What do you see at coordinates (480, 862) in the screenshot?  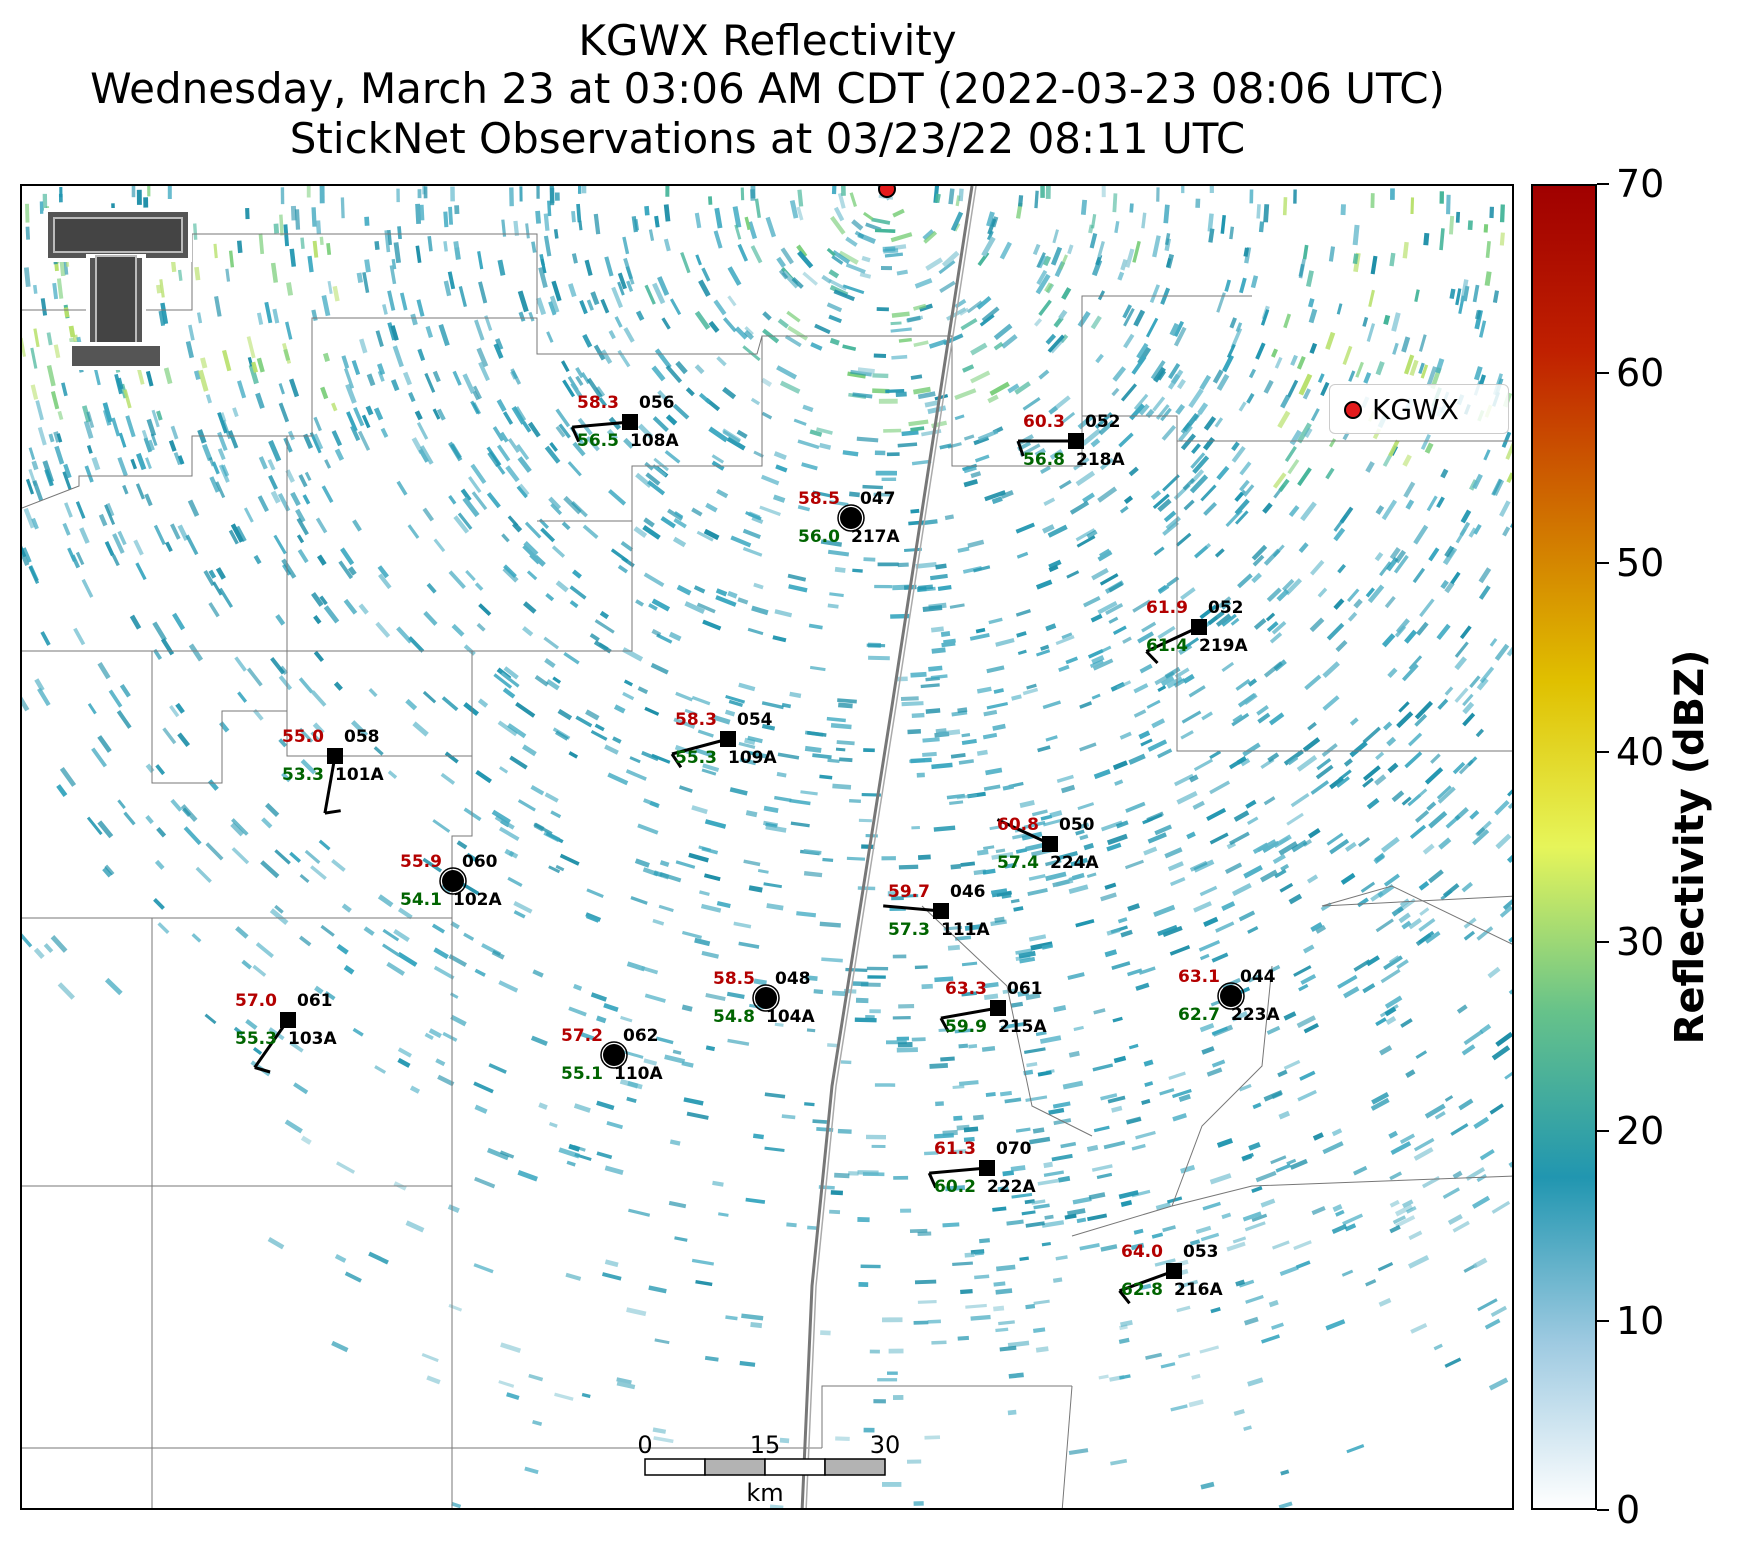 I see `station-direction: 060` at bounding box center [480, 862].